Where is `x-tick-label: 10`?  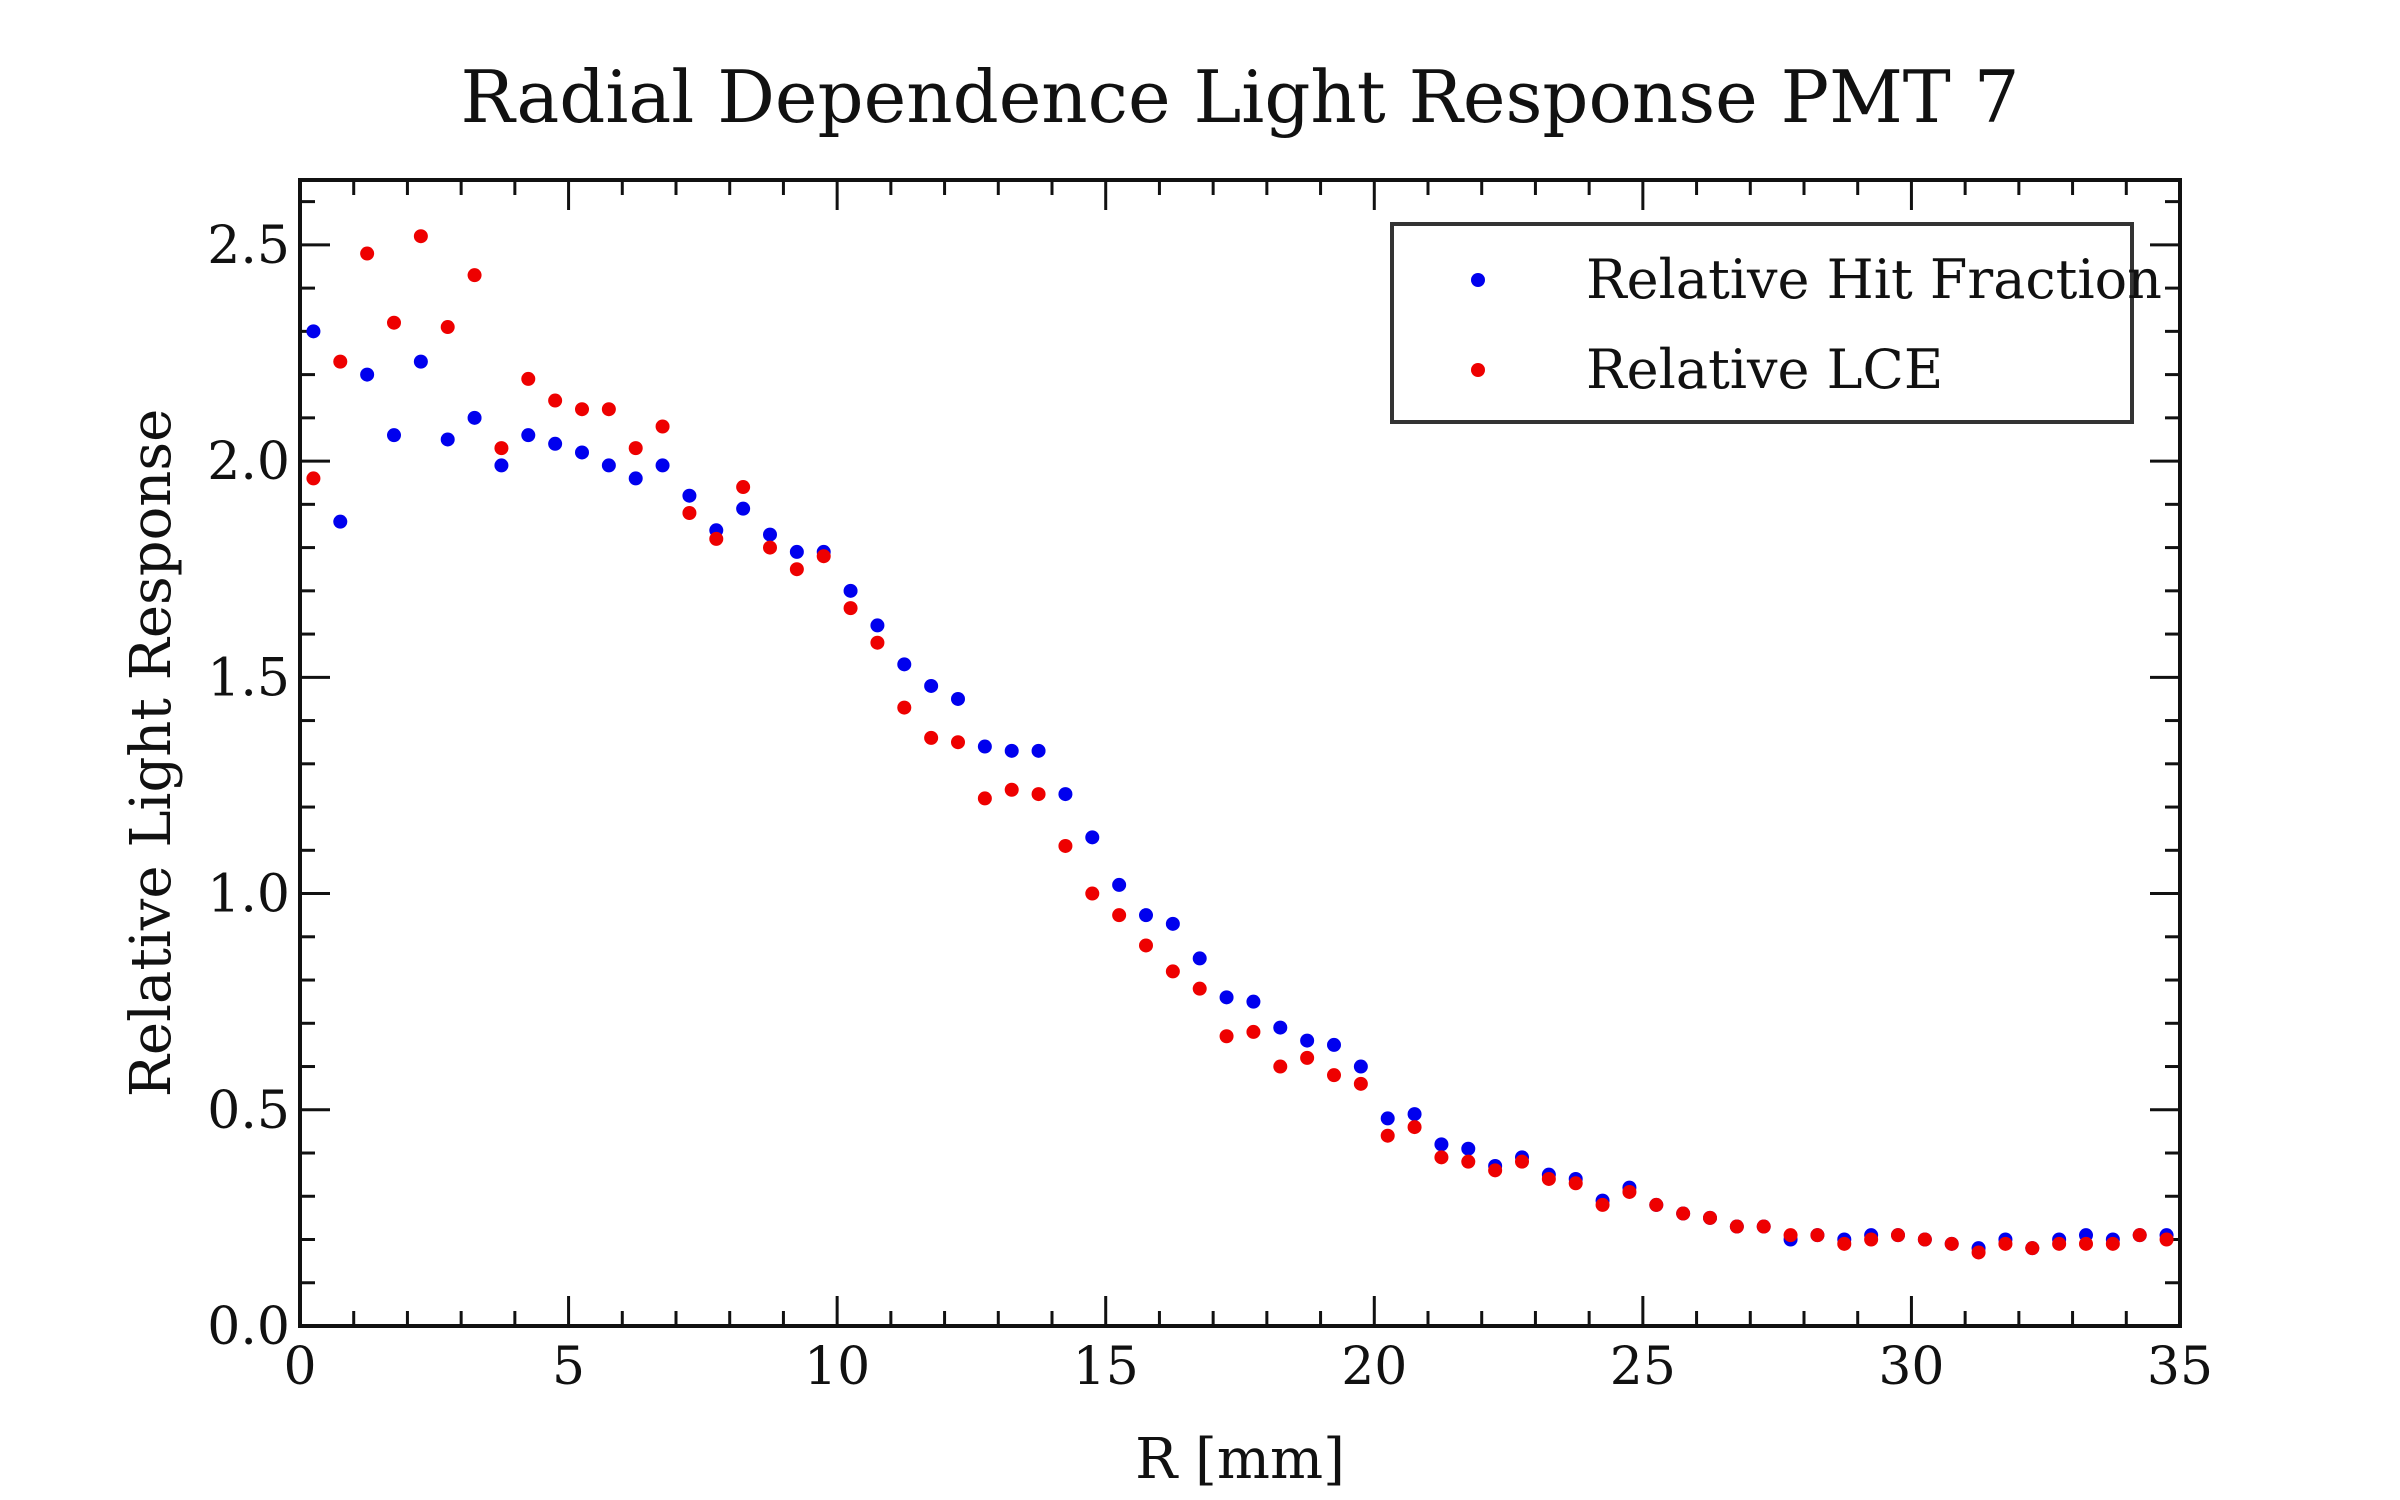
x-tick-label: 10 is located at coordinates (837, 1367).